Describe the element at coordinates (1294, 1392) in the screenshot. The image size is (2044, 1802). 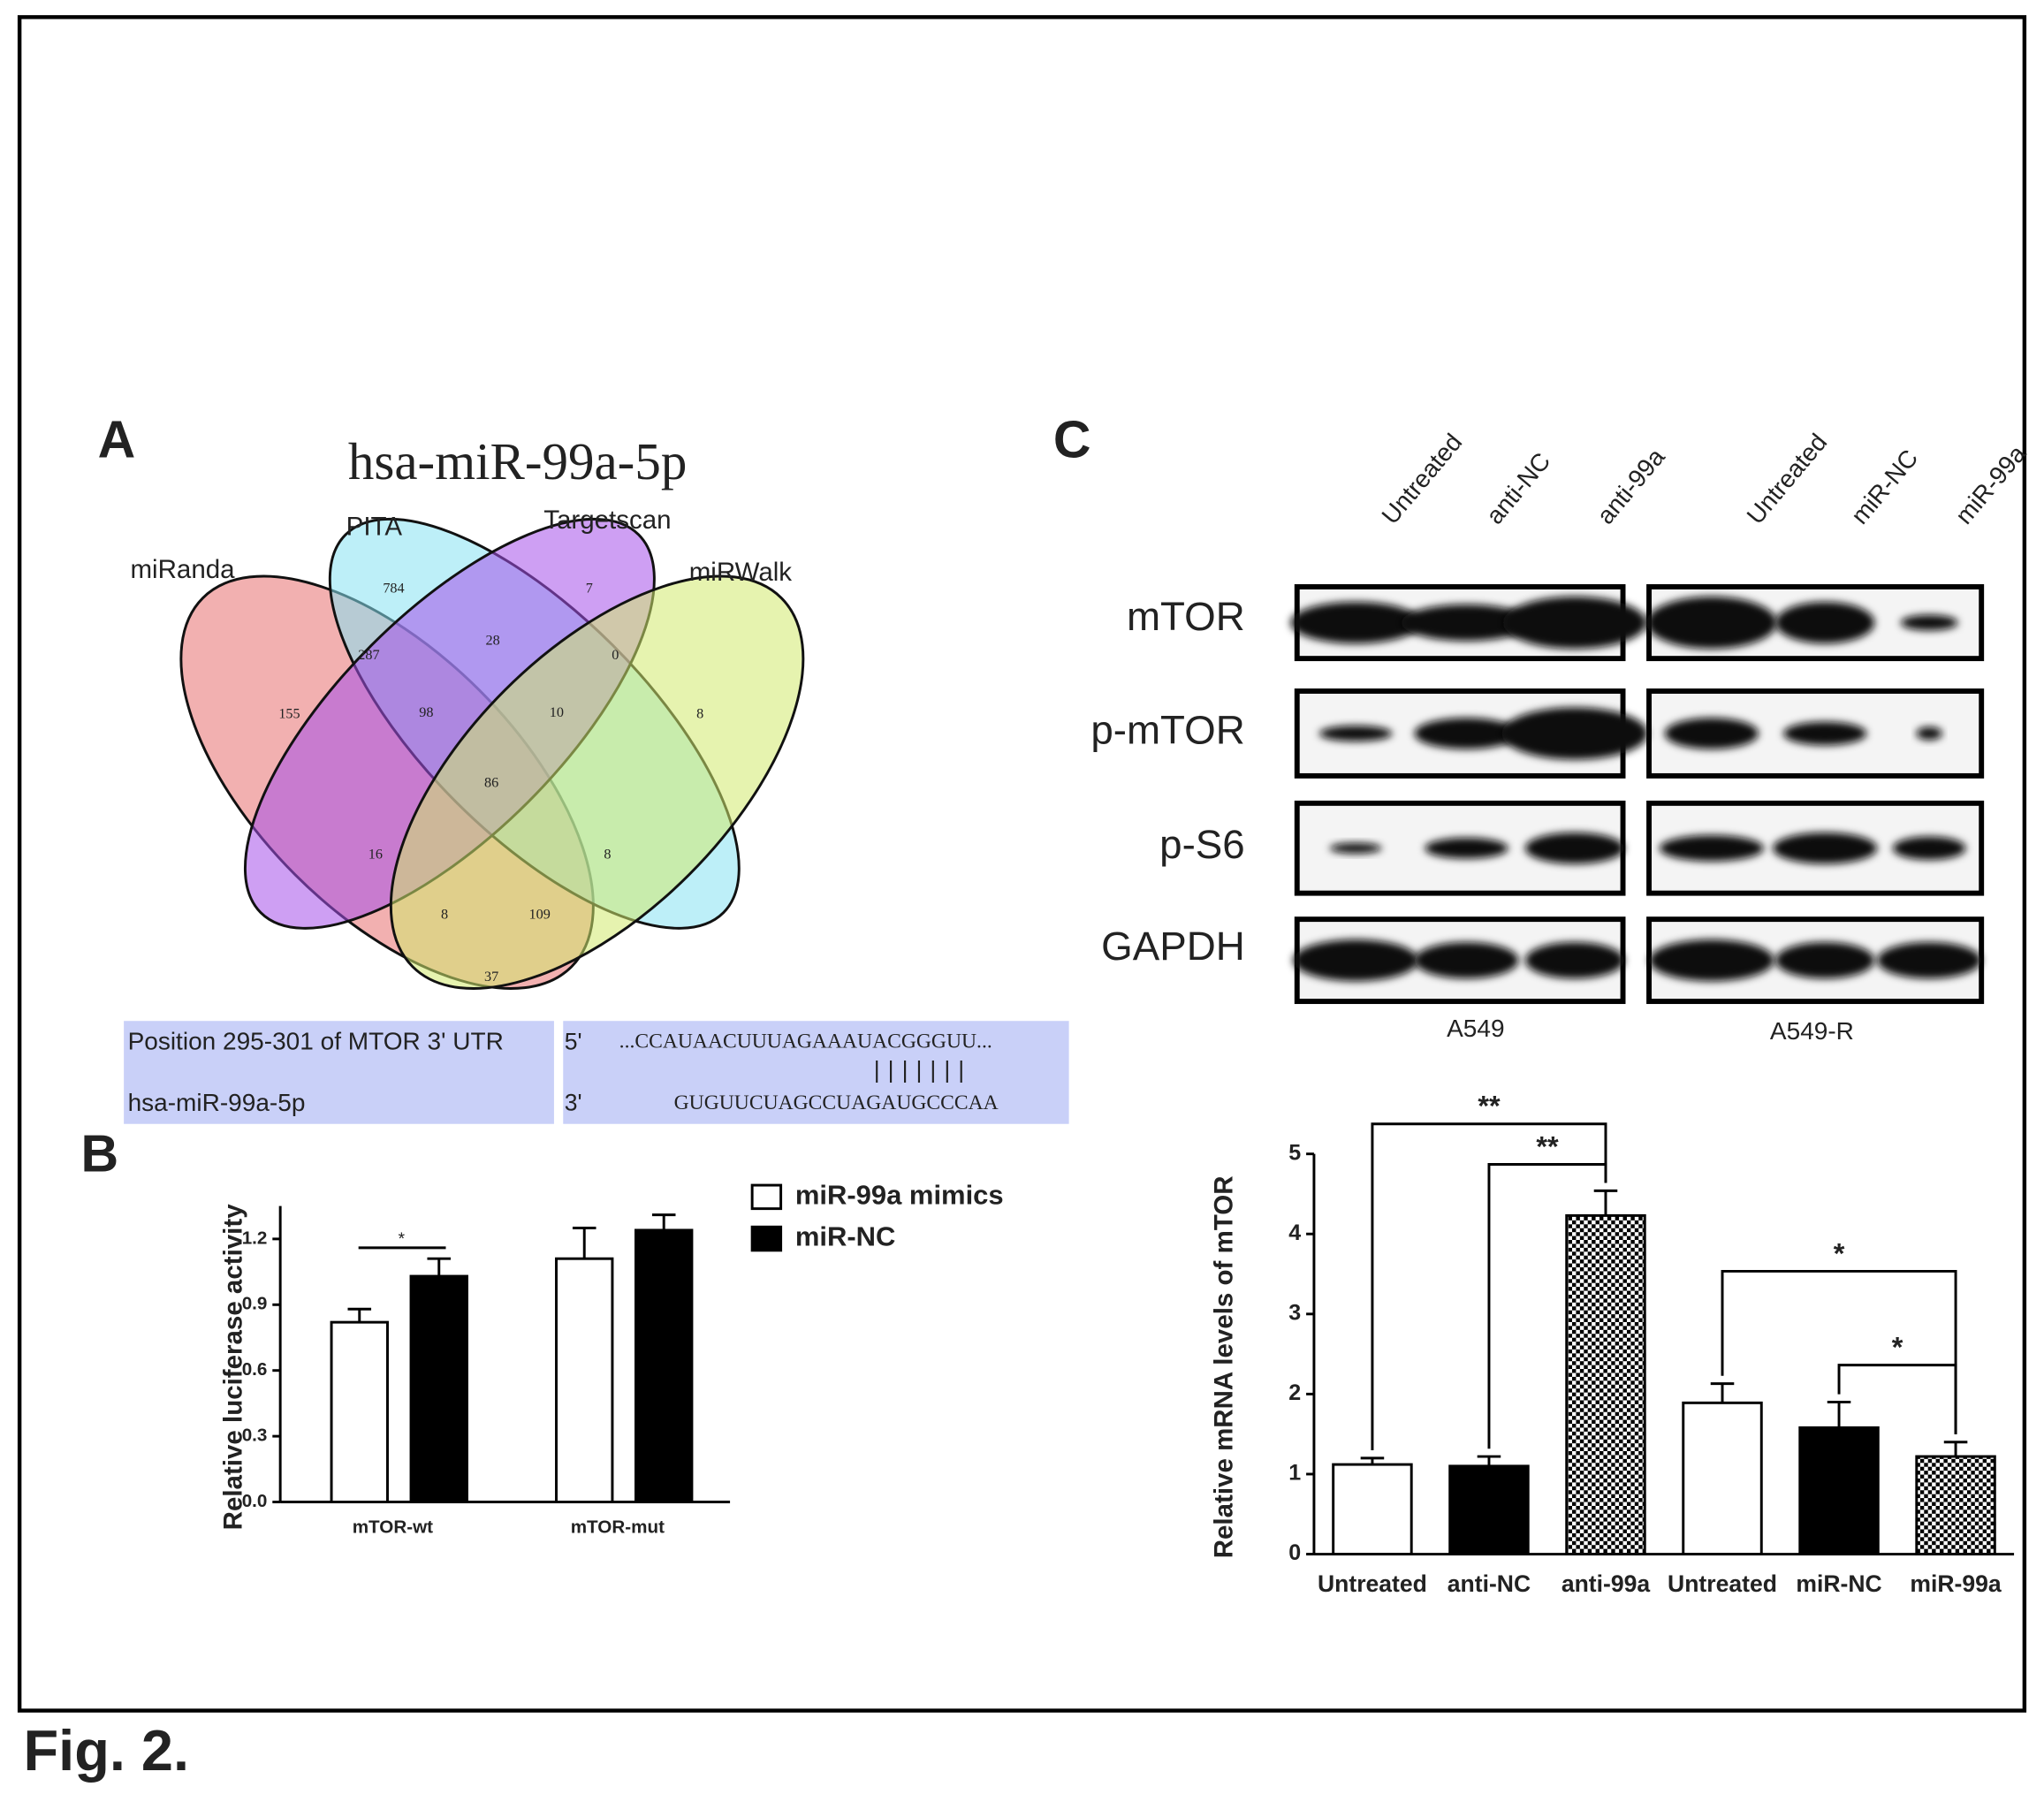
I see `y-tick-label: 2` at that location.